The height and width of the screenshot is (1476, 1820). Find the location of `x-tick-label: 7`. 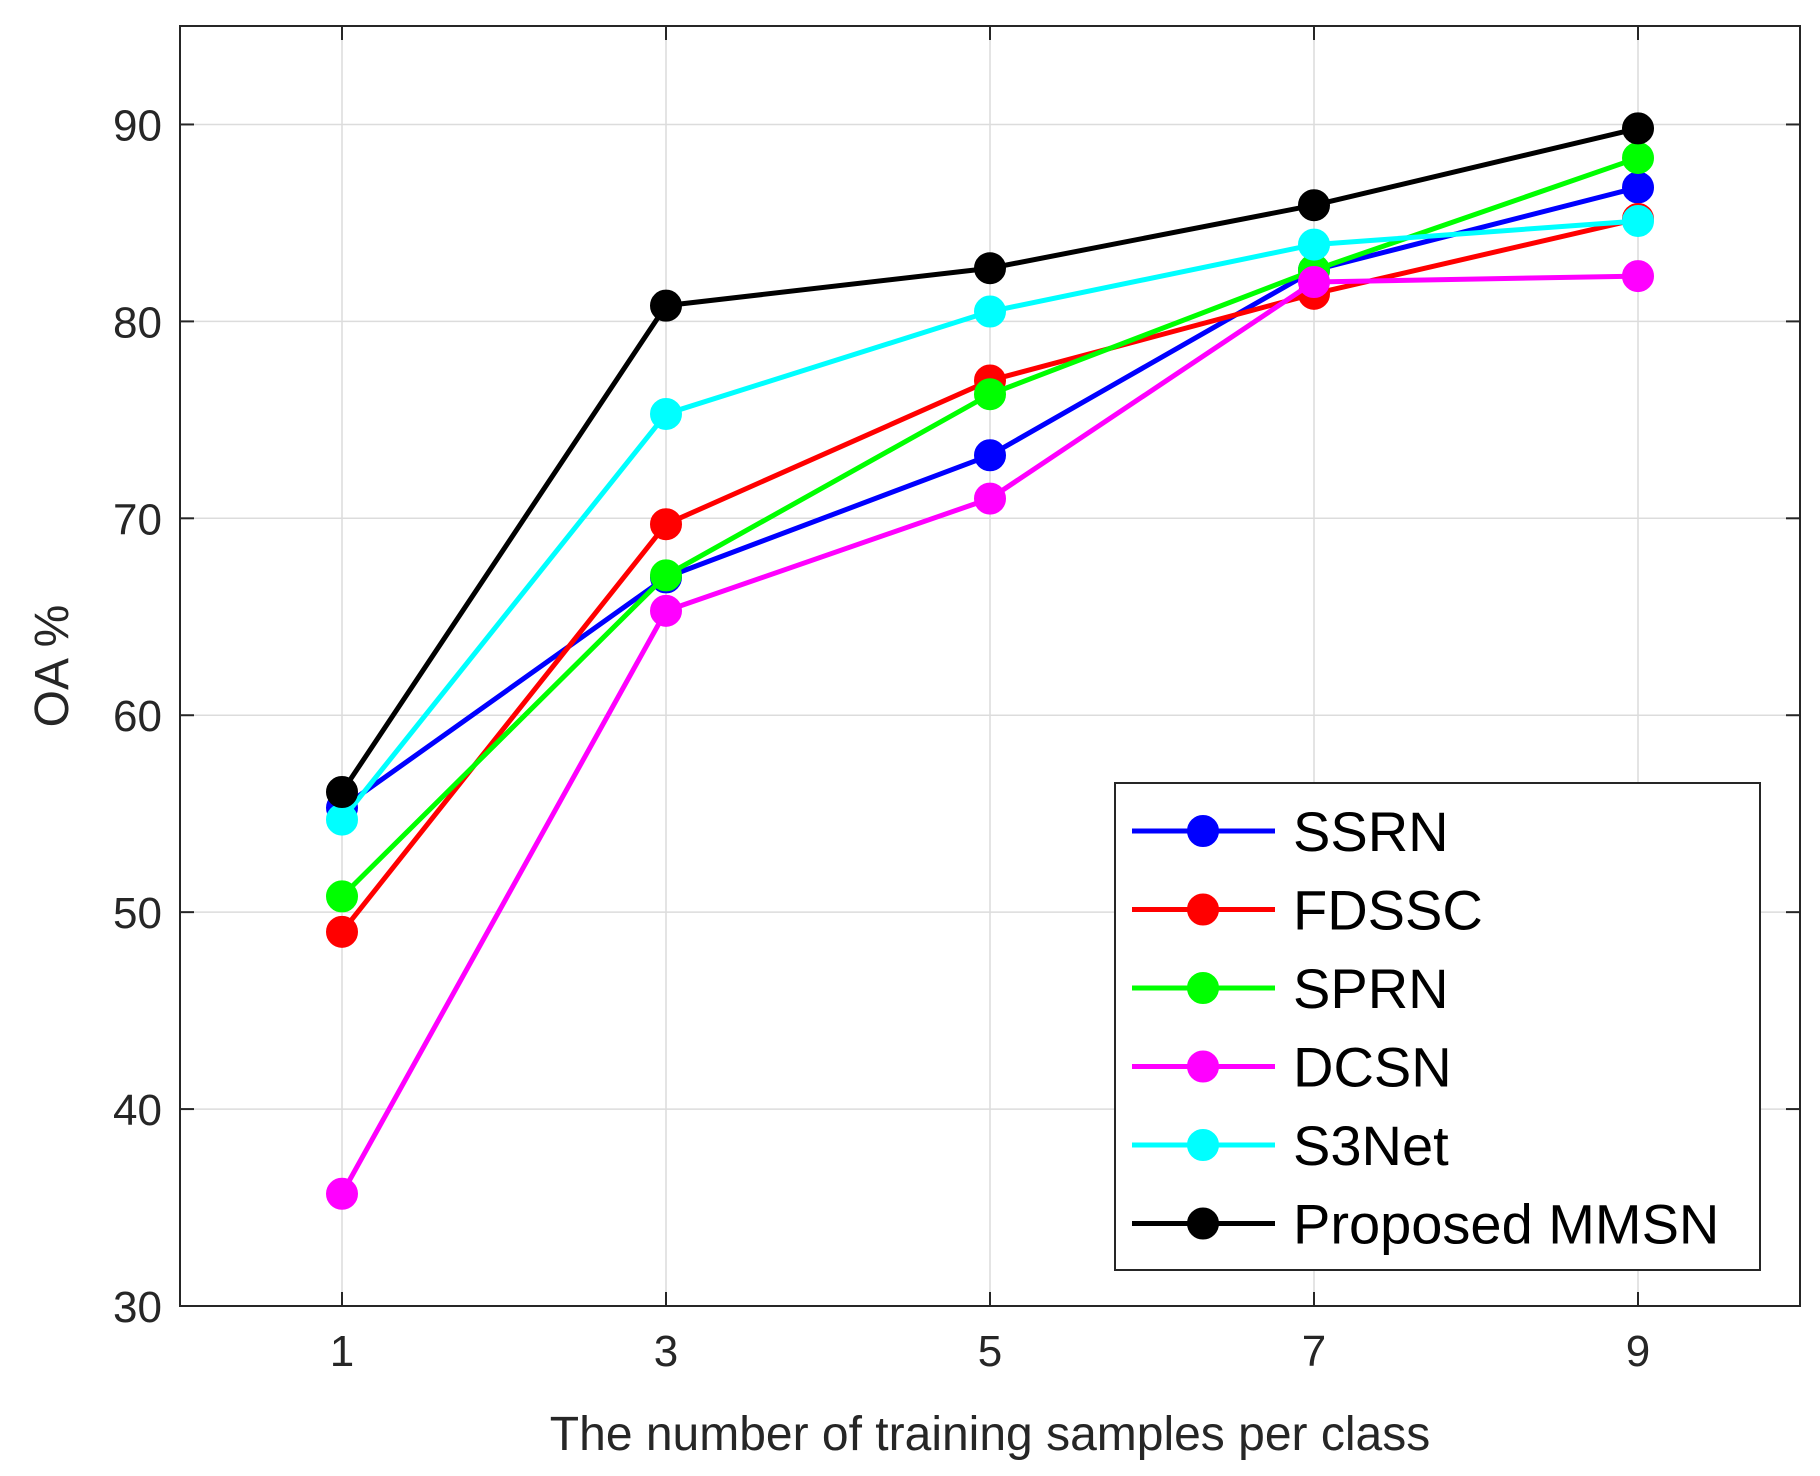

x-tick-label: 7 is located at coordinates (1314, 1351).